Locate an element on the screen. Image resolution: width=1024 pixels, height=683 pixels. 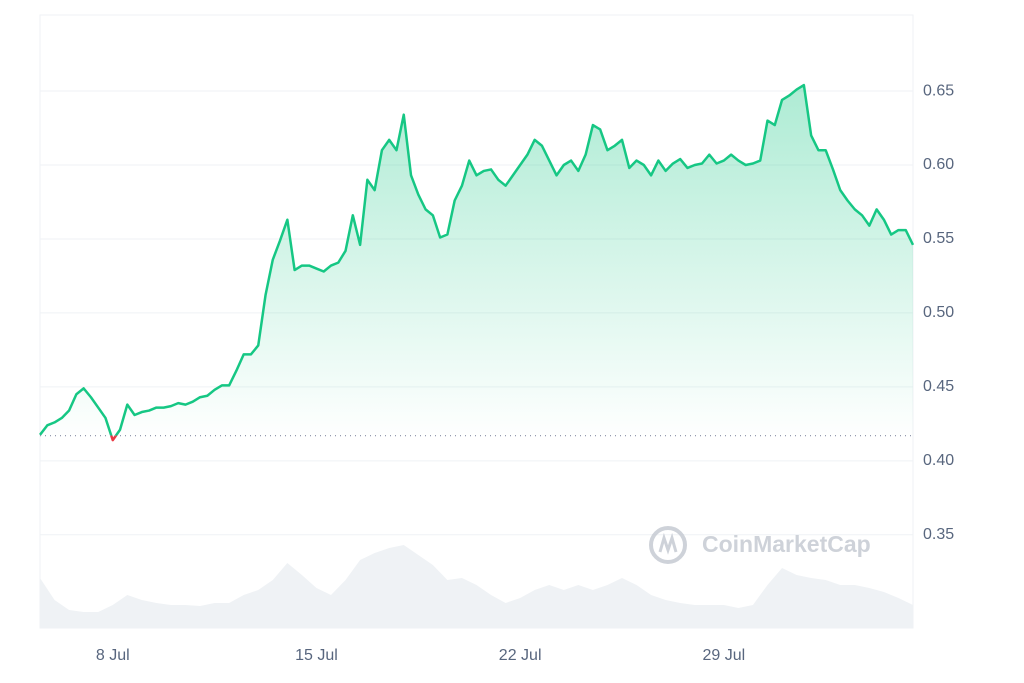
watermark: CoinMarketCap is located at coordinates (760, 545).